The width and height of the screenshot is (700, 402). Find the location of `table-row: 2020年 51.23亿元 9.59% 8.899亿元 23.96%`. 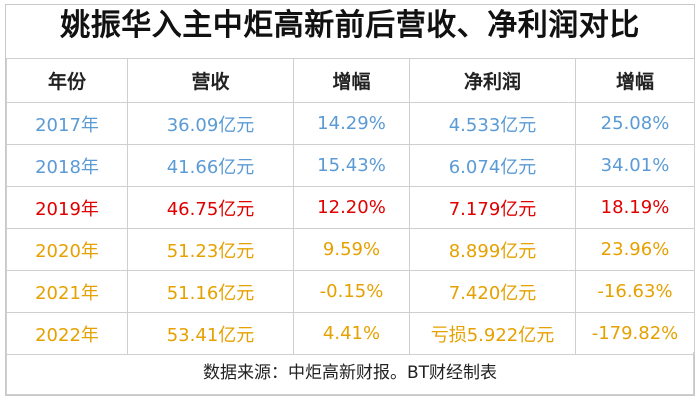

table-row: 2020年 51.23亿元 9.59% 8.899亿元 23.96% is located at coordinates (350, 249).